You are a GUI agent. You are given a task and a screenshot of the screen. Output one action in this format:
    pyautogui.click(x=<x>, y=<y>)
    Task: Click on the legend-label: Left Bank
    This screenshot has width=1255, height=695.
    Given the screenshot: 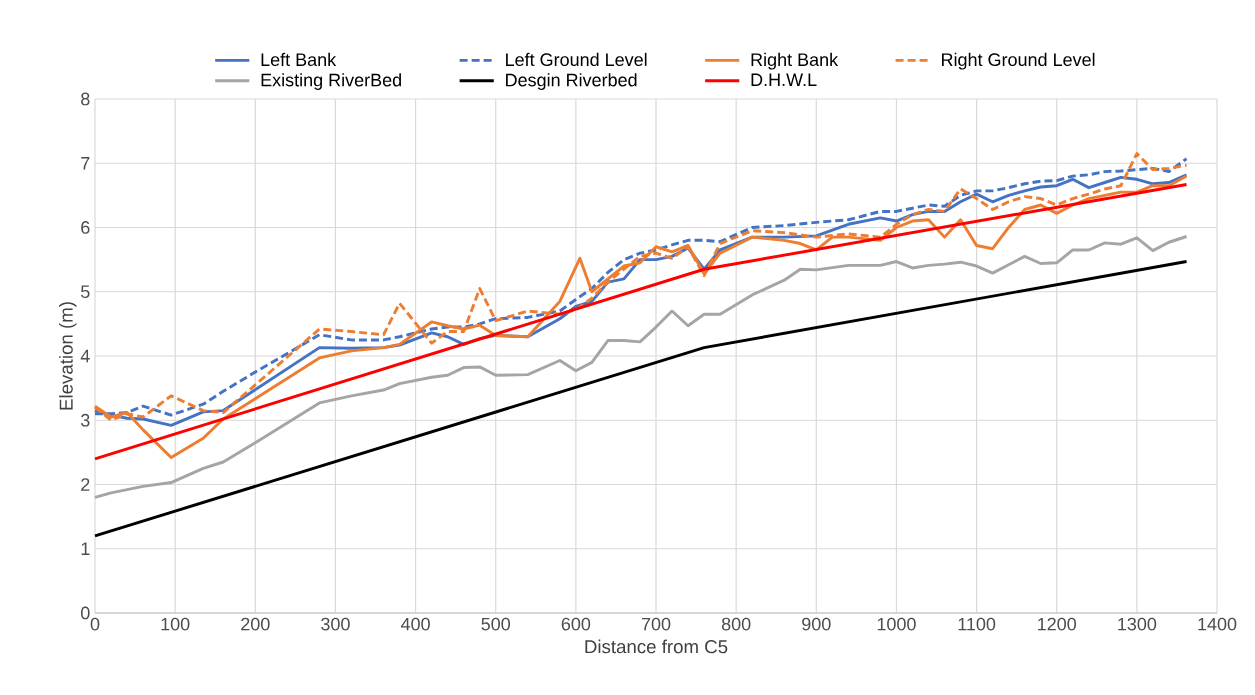 What is the action you would take?
    pyautogui.click(x=299, y=59)
    